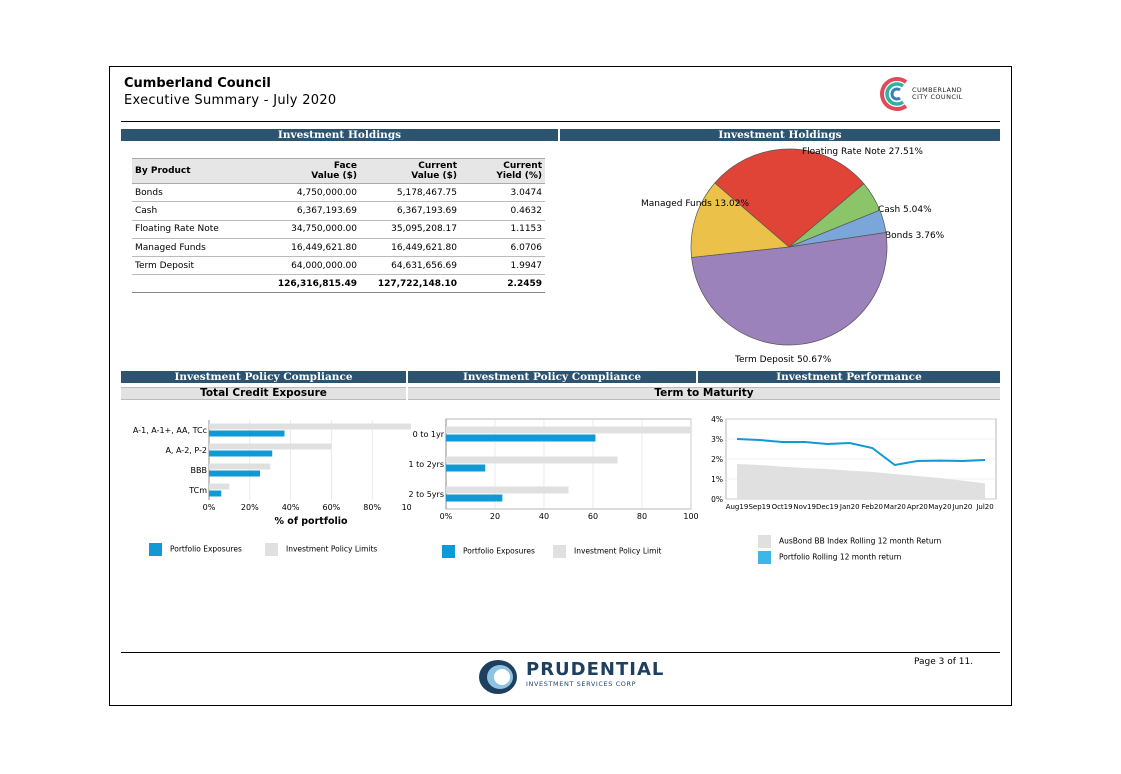 This screenshot has width=1121, height=774. I want to click on cell-product: Floating Rate Note, so click(201, 229).